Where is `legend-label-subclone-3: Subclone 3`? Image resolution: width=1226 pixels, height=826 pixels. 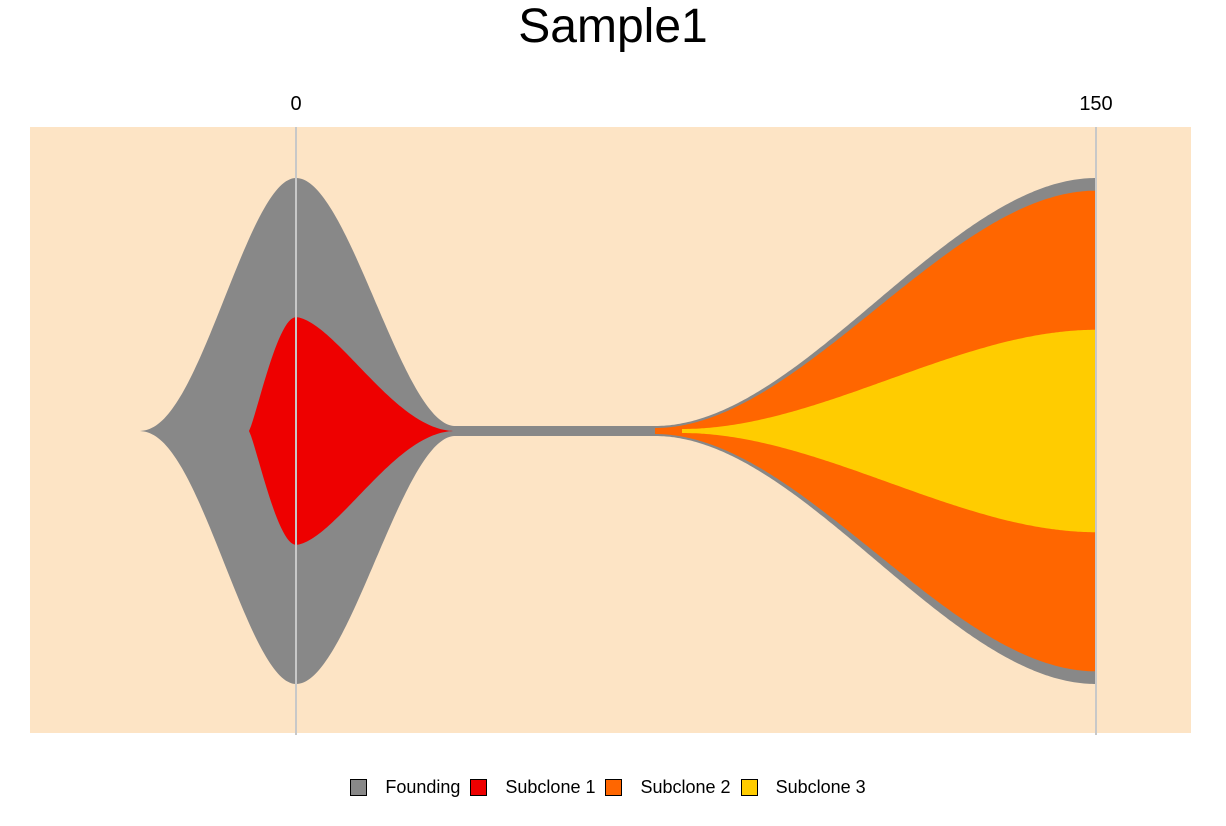
legend-label-subclone-3: Subclone 3 is located at coordinates (820, 786).